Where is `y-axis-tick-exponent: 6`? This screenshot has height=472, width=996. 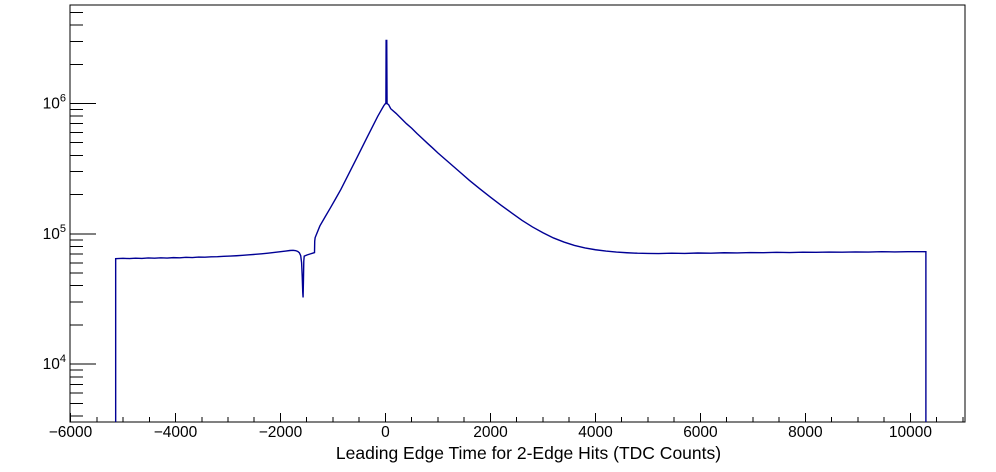 y-axis-tick-exponent: 6 is located at coordinates (63, 99).